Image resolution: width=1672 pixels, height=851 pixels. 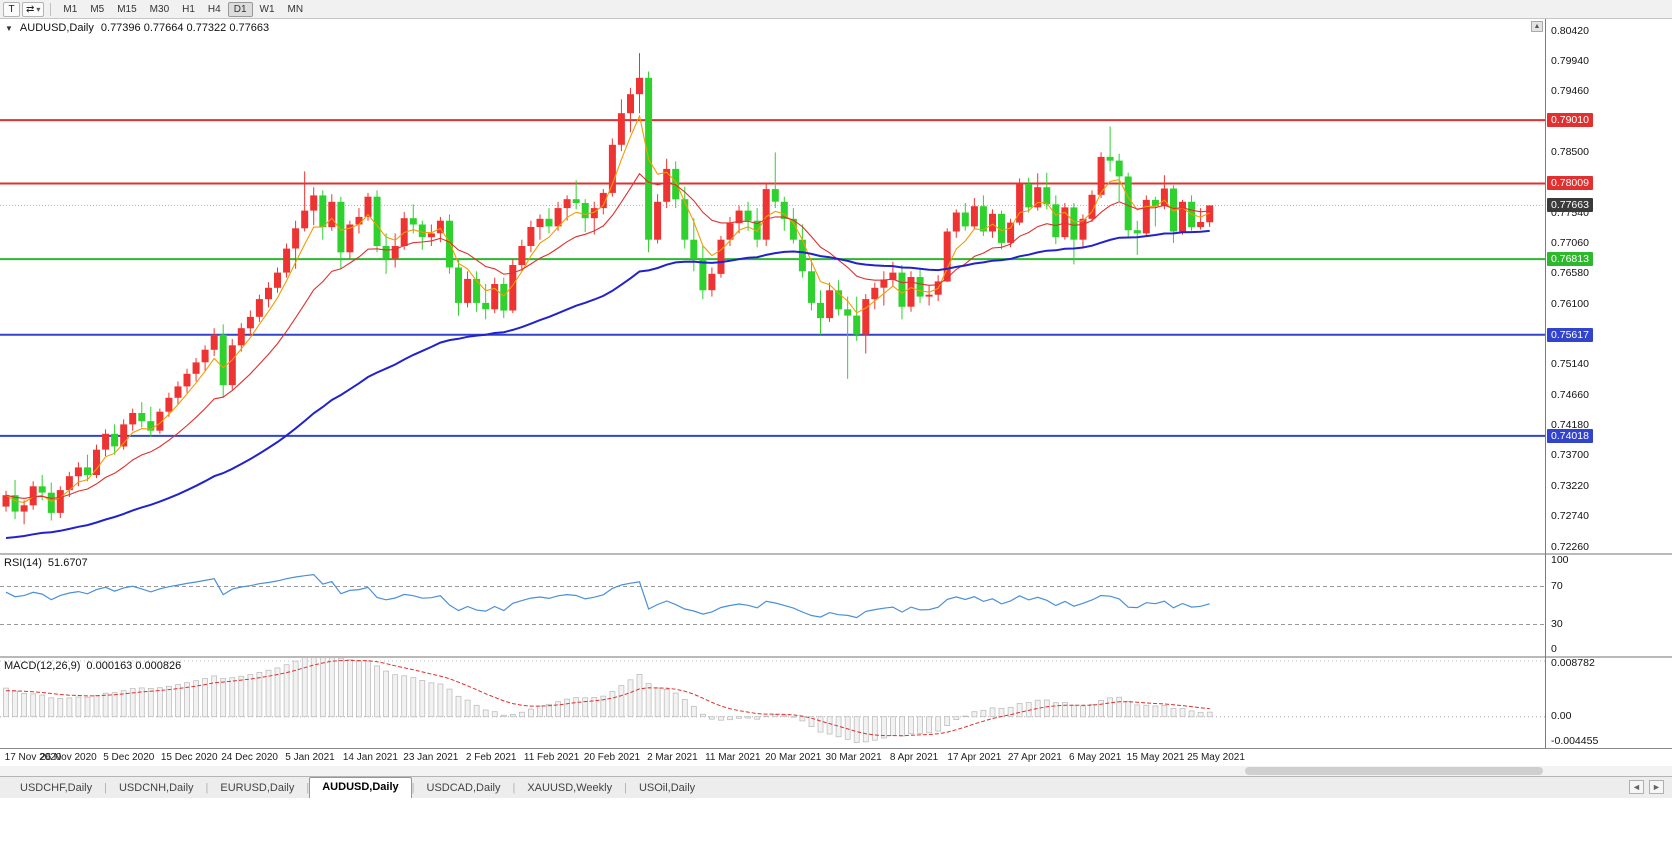 What do you see at coordinates (672, 757) in the screenshot?
I see `date-axis-label: 2 Mar 2021` at bounding box center [672, 757].